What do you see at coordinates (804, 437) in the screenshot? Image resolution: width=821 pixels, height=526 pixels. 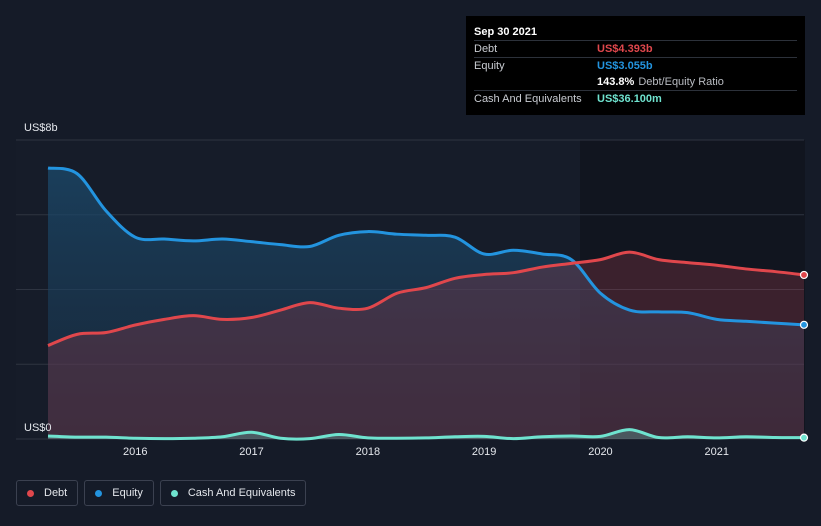 I see `cash-and-equivalents-endpoint` at bounding box center [804, 437].